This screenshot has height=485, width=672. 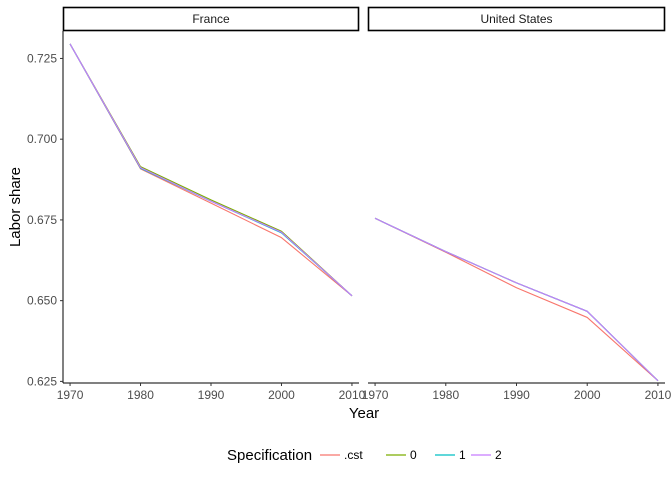 What do you see at coordinates (42, 381) in the screenshot?
I see `y-tick-label: 0.625` at bounding box center [42, 381].